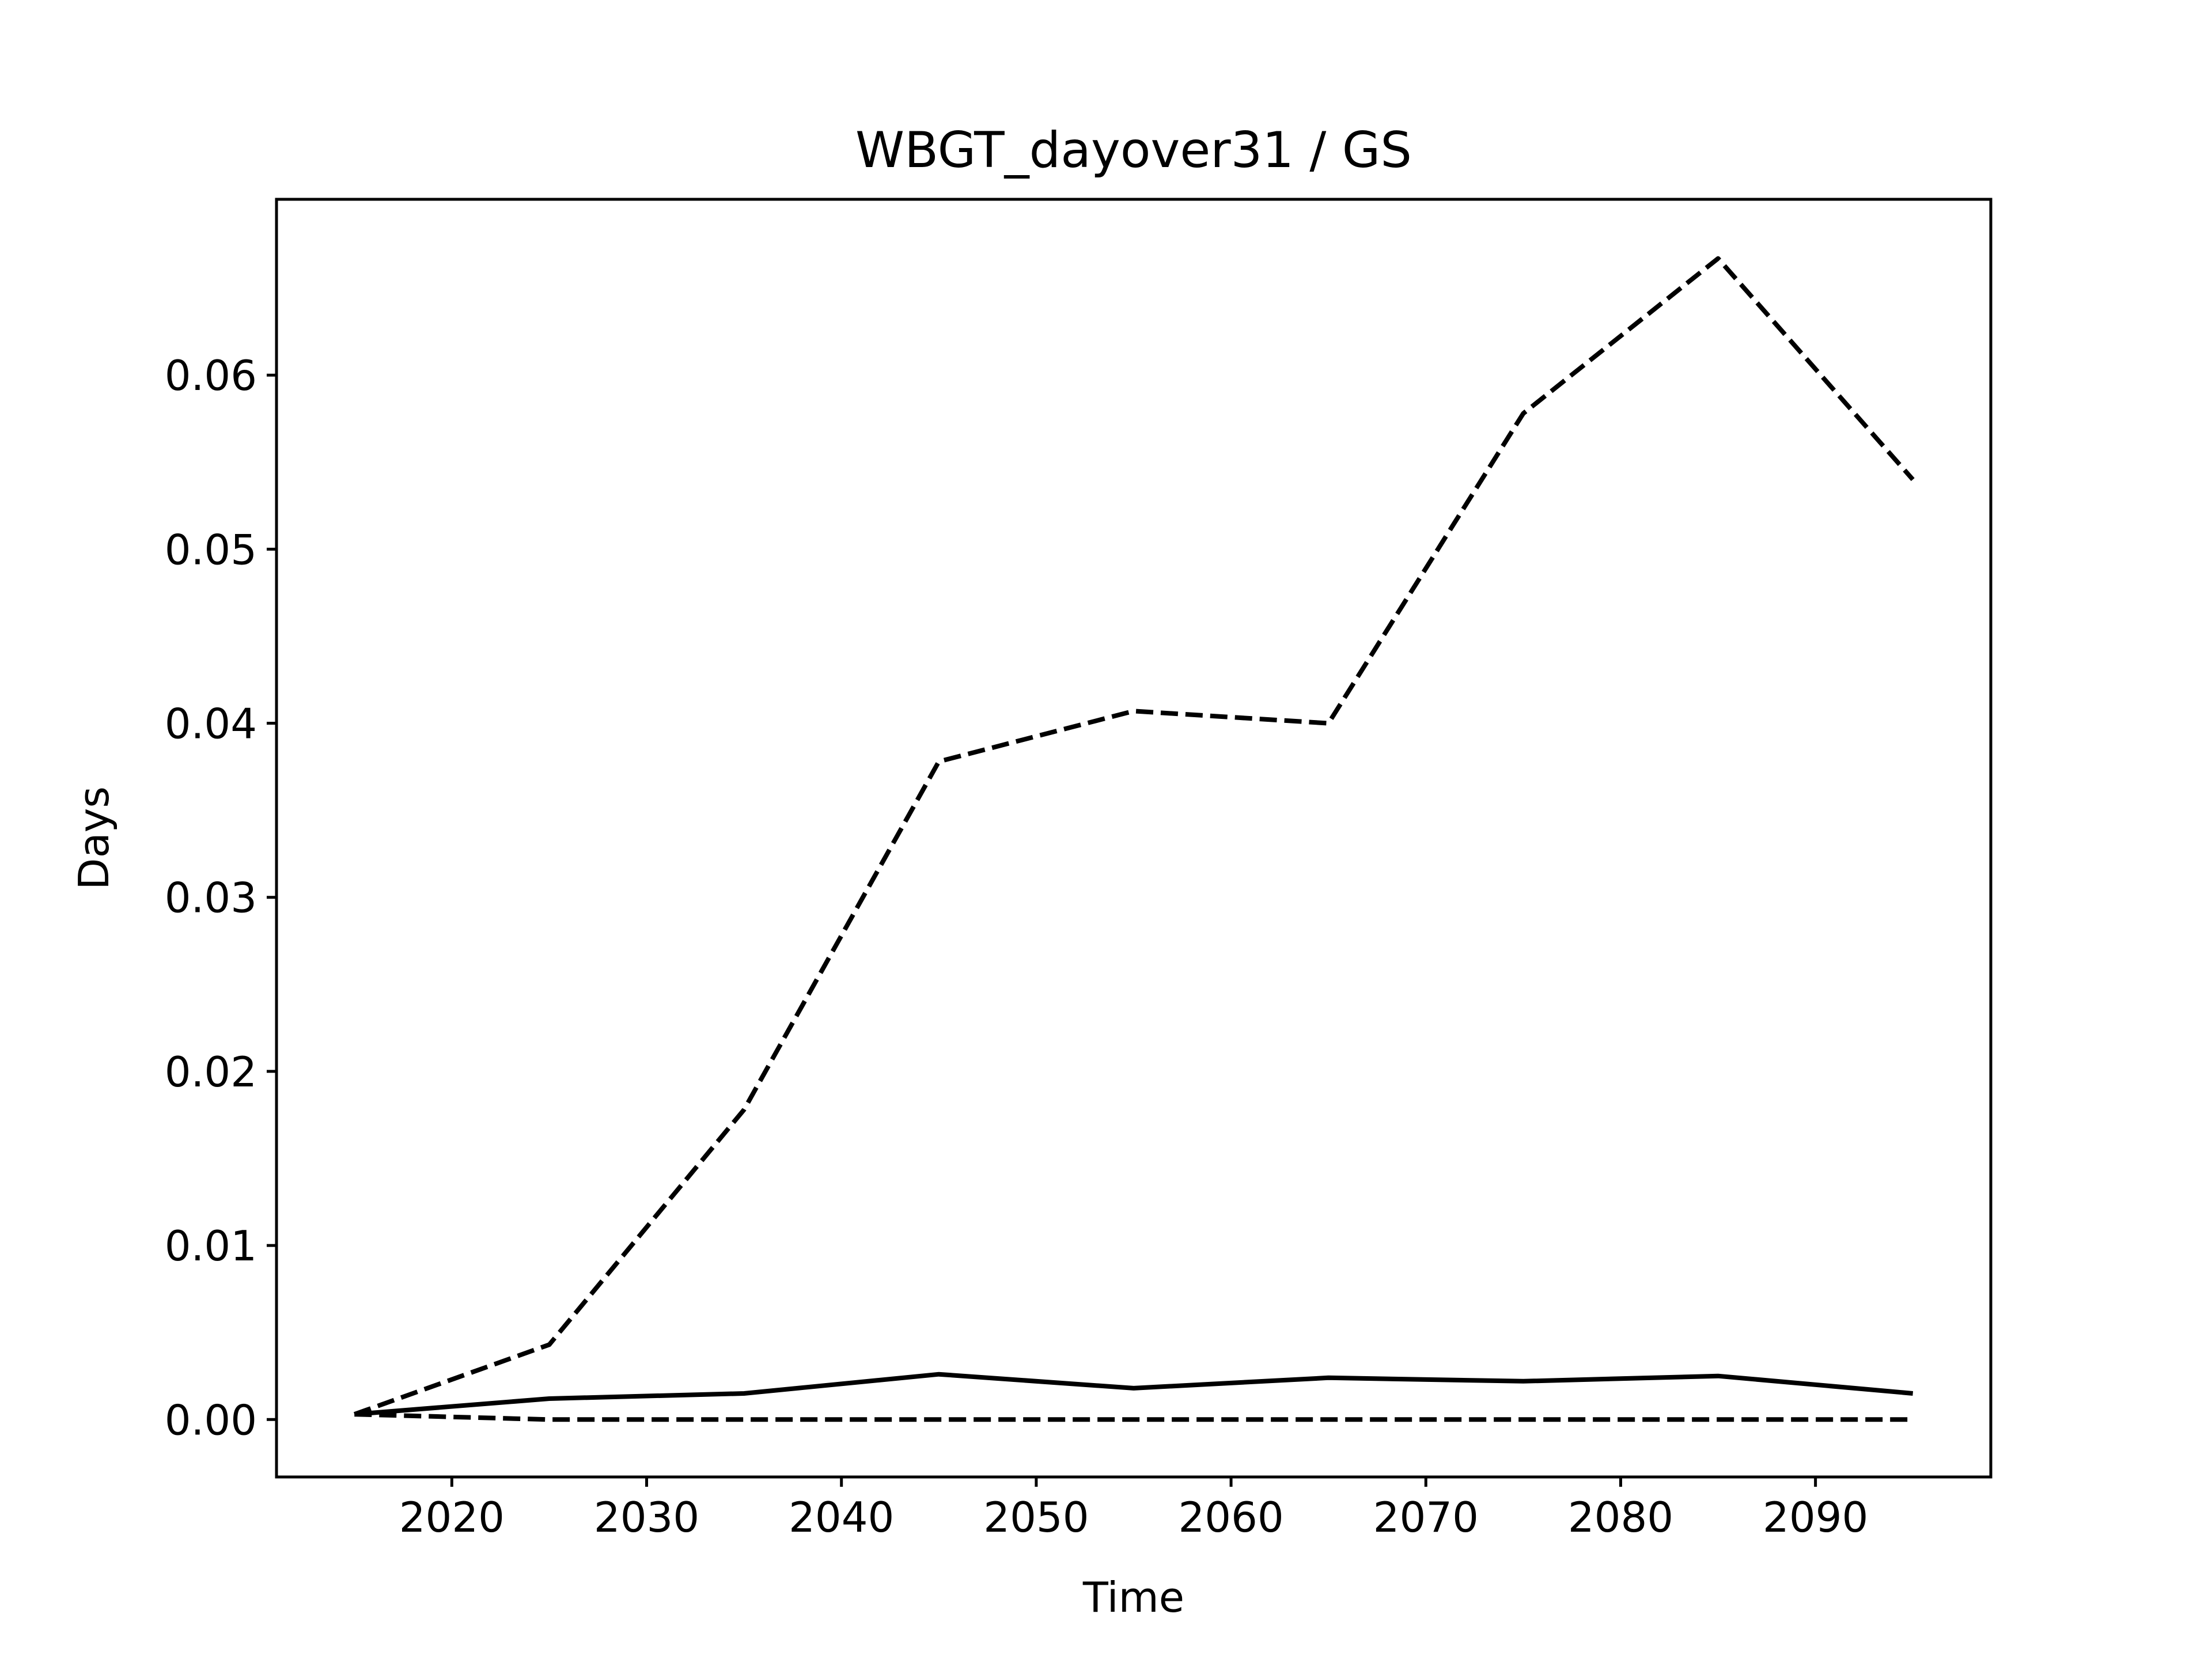 This screenshot has width=2212, height=1659. What do you see at coordinates (452, 1517) in the screenshot?
I see `x-tick-label: 2020` at bounding box center [452, 1517].